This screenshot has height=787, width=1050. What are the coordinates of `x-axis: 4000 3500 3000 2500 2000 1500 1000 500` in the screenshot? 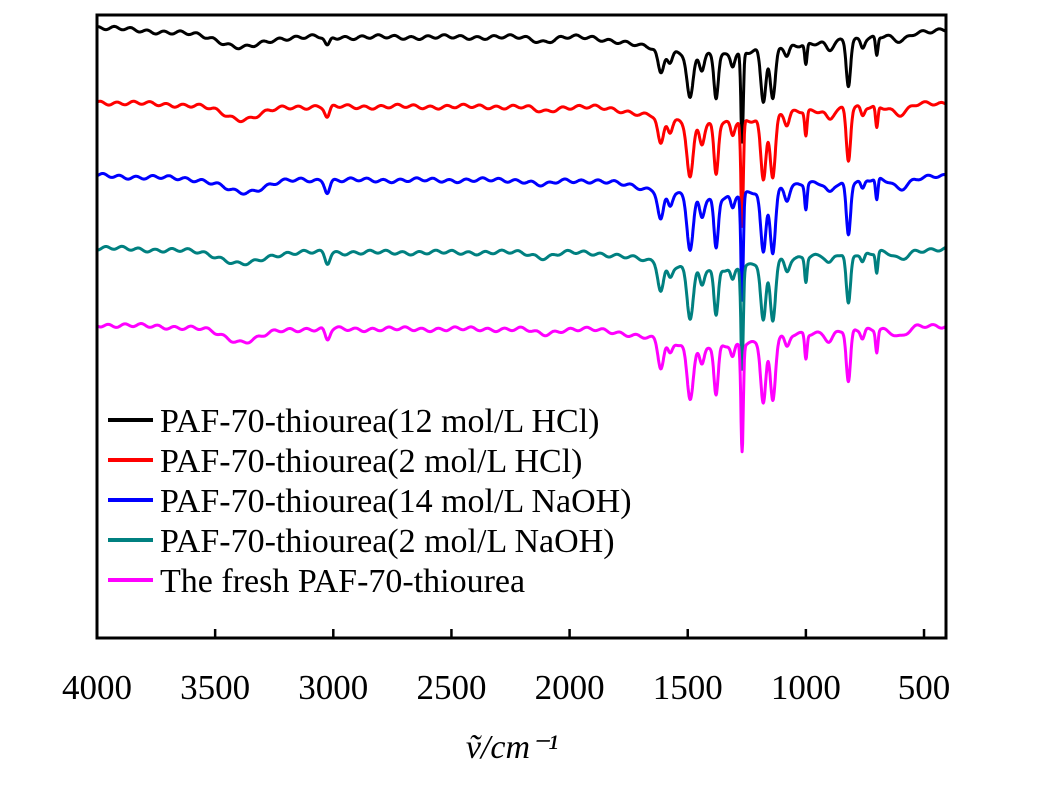 It's located at (506, 668).